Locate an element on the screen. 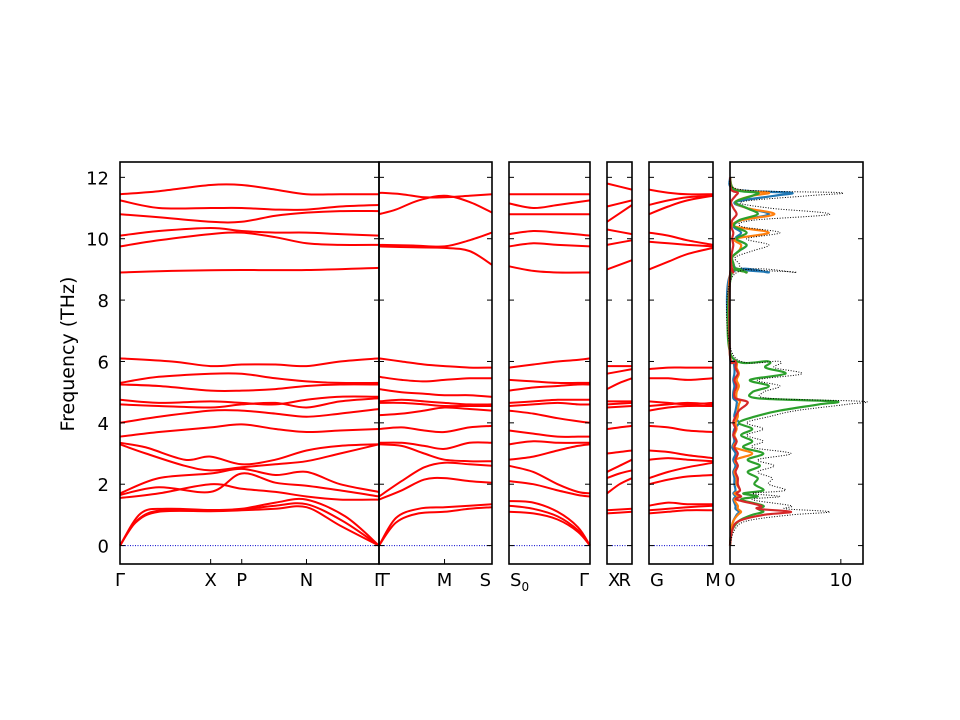 Image resolution: width=960 pixels, height=720 pixels. dos-x-tick-label-0: 0 is located at coordinates (729, 580).